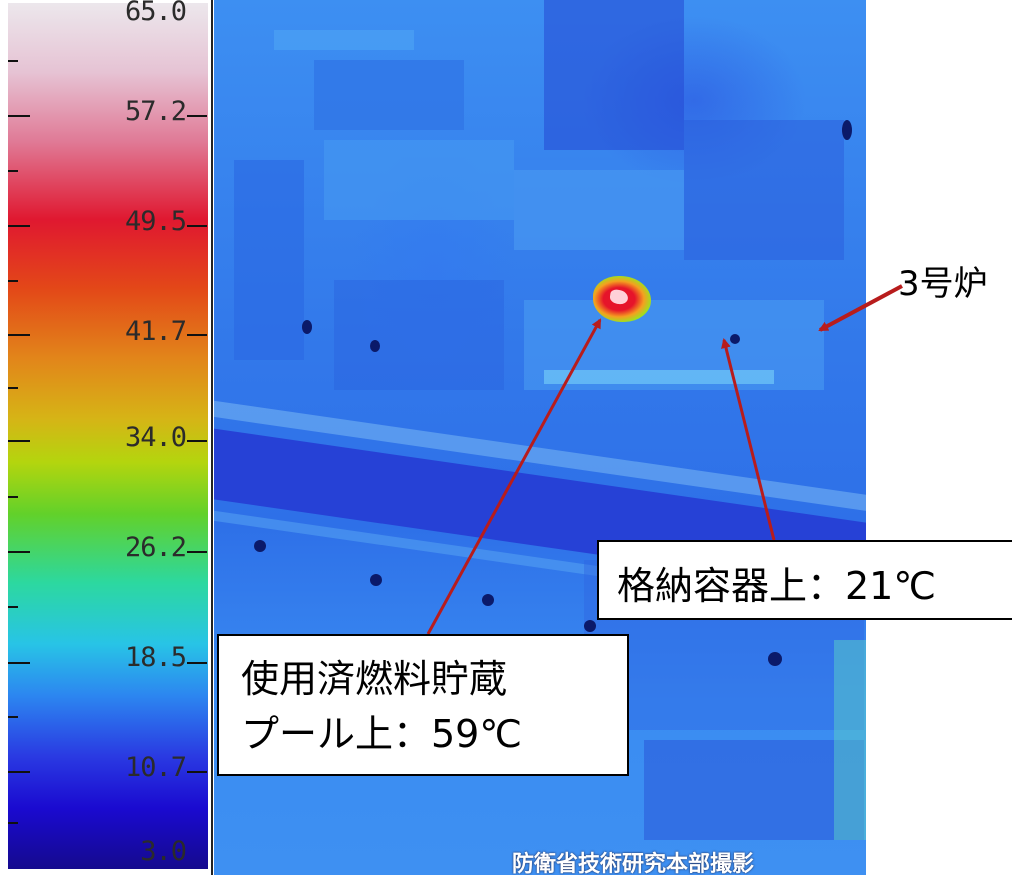 The width and height of the screenshot is (1012, 875). What do you see at coordinates (777, 586) in the screenshot?
I see `container-label: 格納容器上：21℃` at bounding box center [777, 586].